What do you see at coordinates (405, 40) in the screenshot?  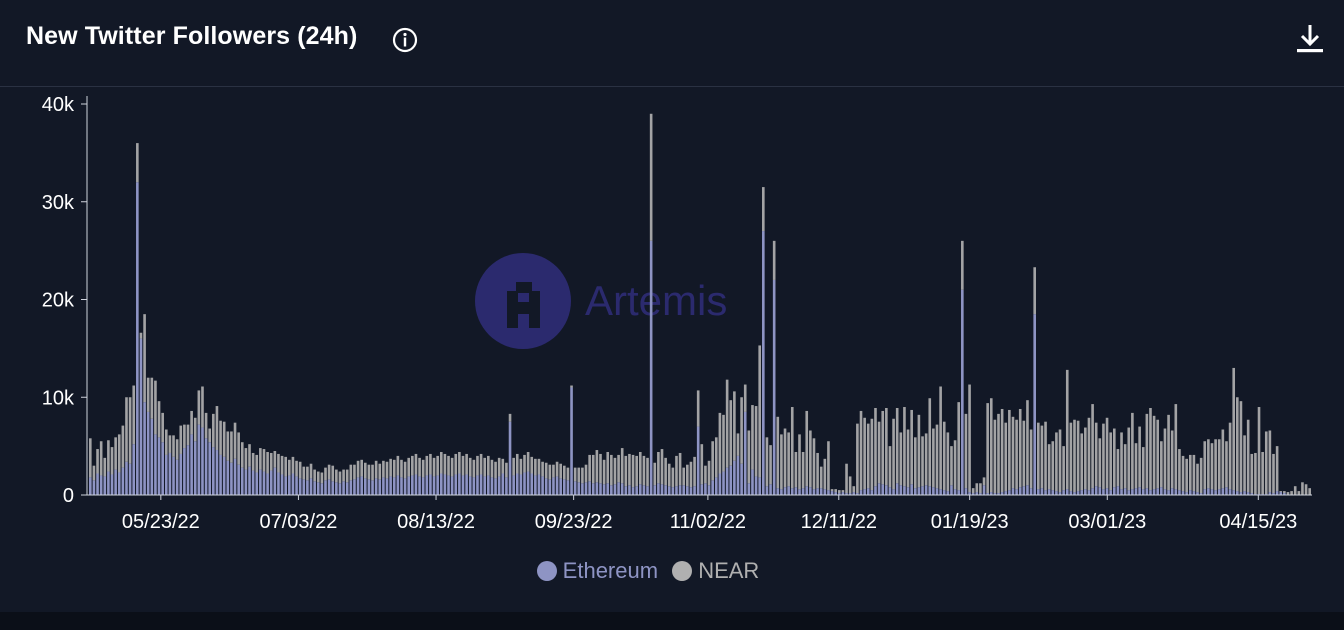 I see `info-circle-icon` at bounding box center [405, 40].